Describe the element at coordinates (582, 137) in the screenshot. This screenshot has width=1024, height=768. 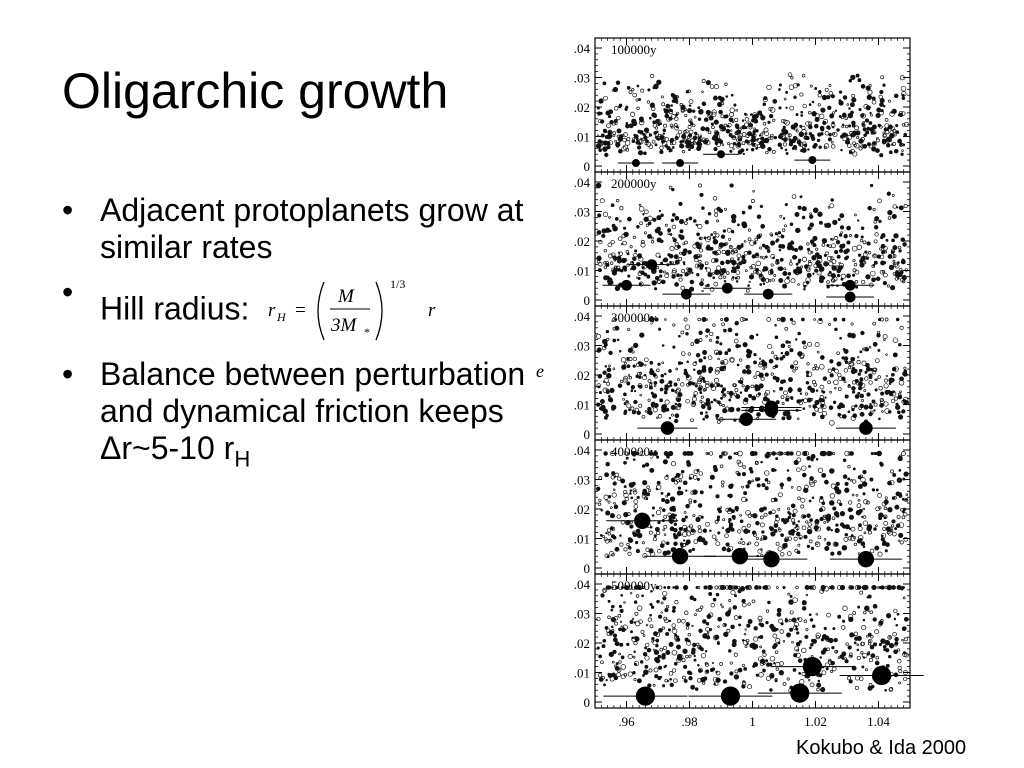
I see `y-tick-label: .01` at that location.